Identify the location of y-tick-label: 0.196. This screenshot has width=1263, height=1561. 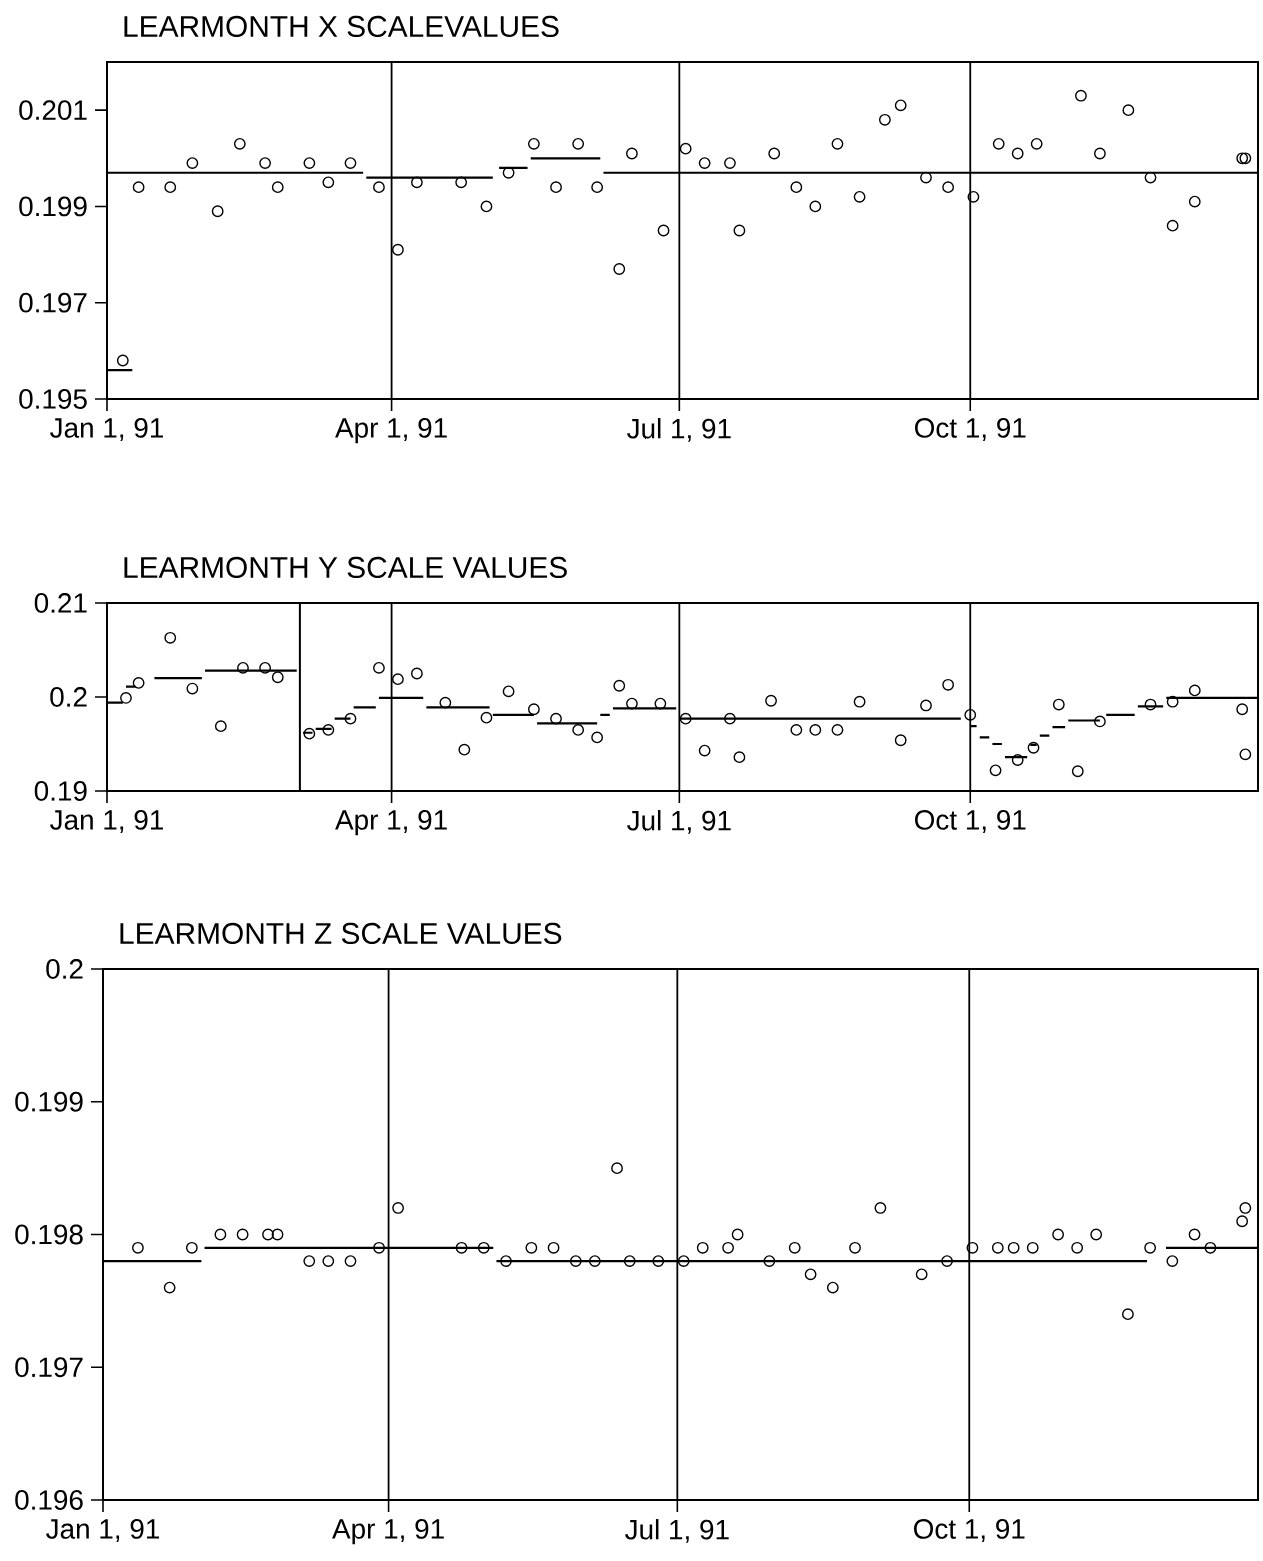
(49, 1500).